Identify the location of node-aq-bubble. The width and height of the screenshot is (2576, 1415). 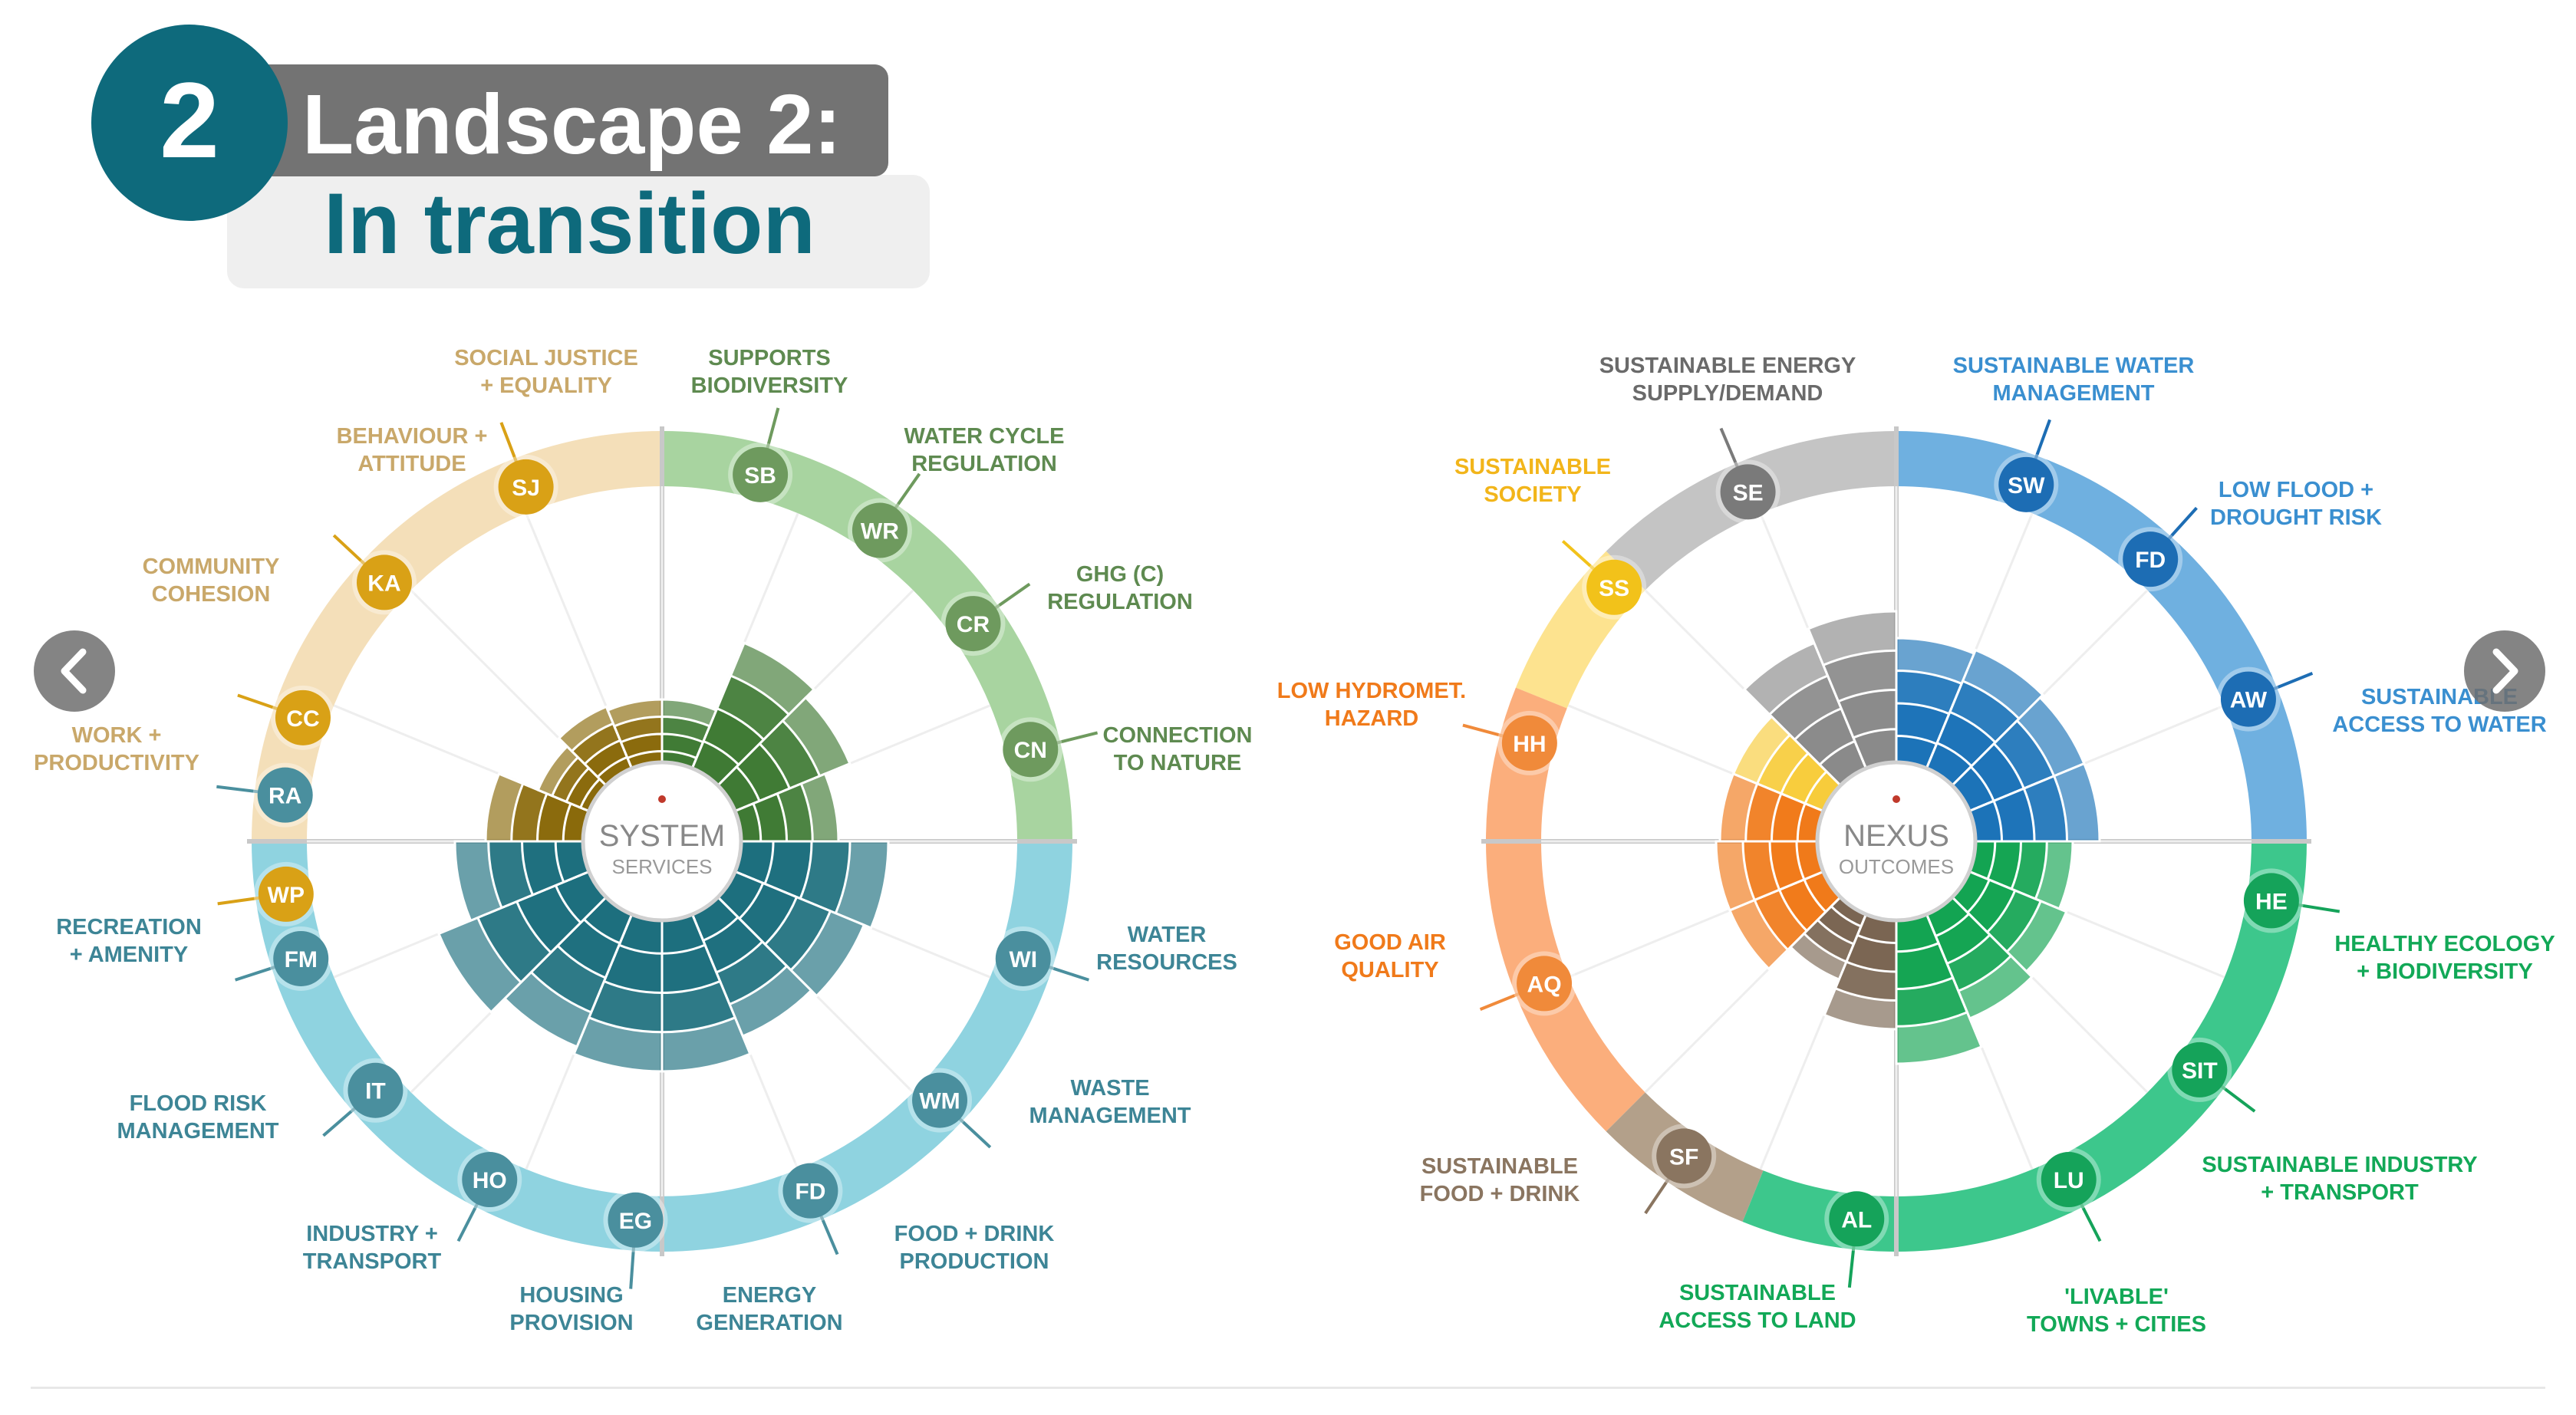
(1545, 984).